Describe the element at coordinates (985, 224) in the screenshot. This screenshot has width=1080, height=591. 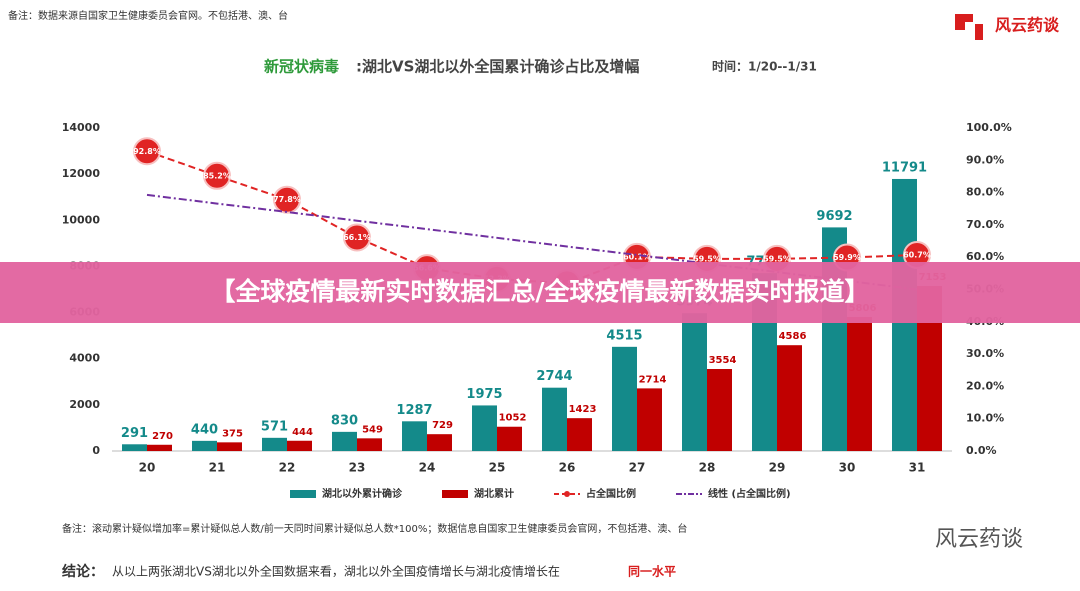
I see `y2-tick-label: 70.0%` at that location.